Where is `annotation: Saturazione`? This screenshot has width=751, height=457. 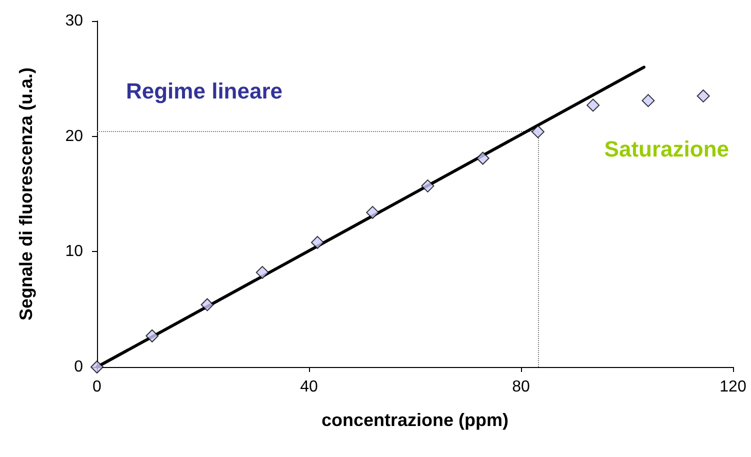 annotation: Saturazione is located at coordinates (667, 149).